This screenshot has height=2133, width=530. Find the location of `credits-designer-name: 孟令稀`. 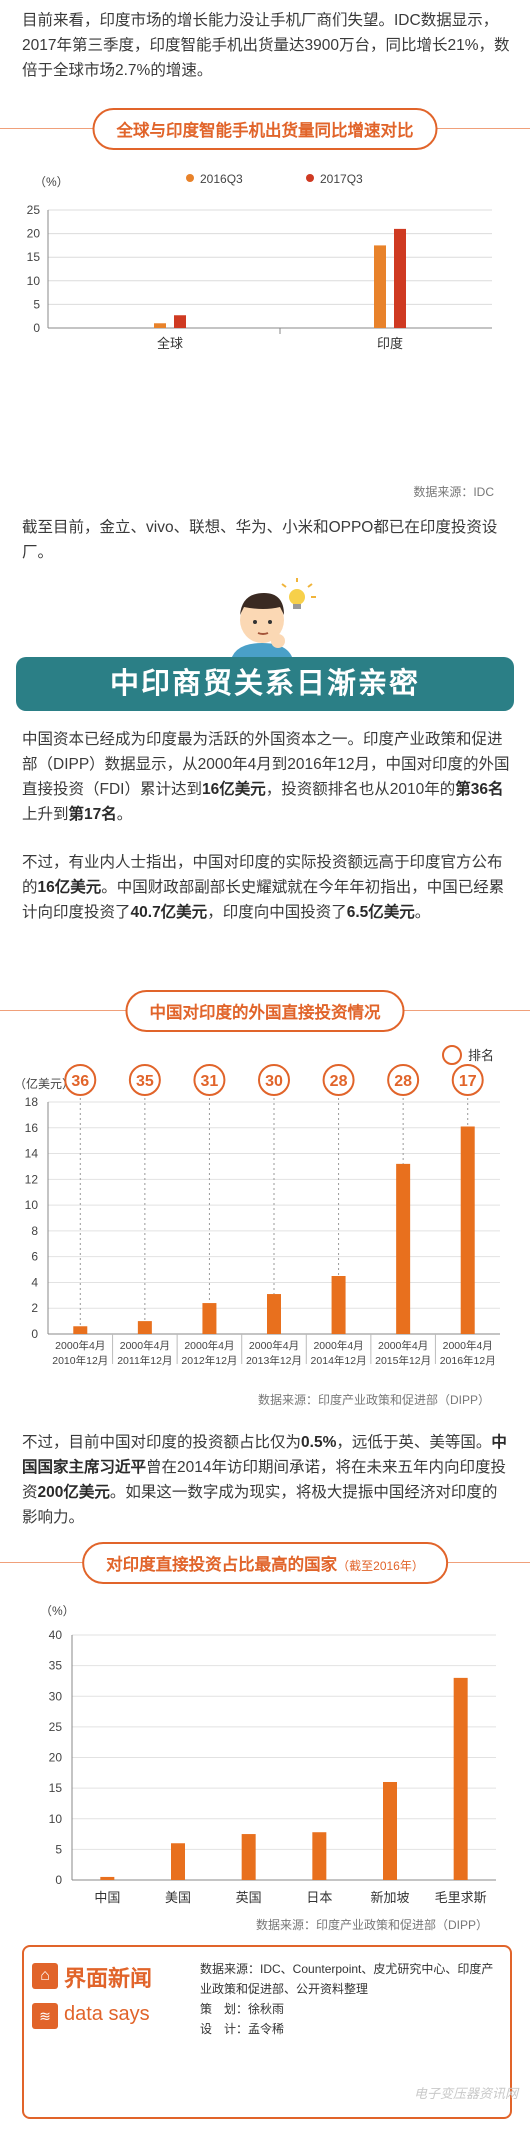

credits-designer-name: 孟令稀 is located at coordinates (266, 2029).